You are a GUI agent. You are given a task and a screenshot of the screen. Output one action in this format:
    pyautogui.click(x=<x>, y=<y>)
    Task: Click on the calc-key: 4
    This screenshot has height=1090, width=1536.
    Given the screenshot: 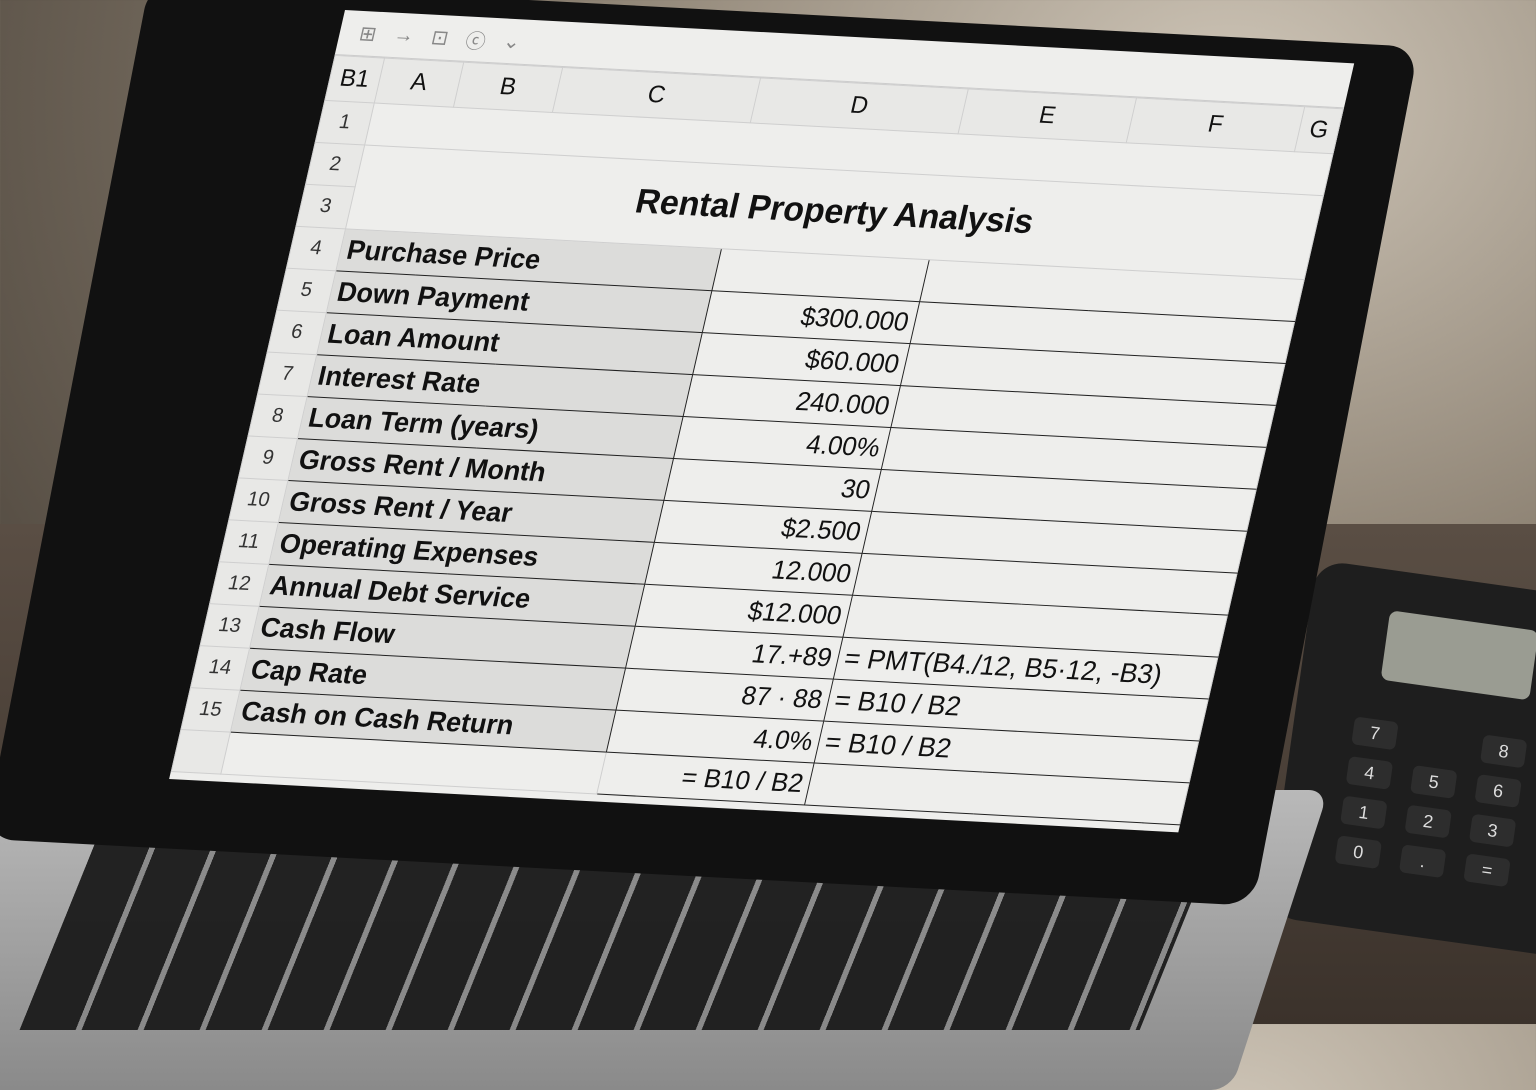 What is the action you would take?
    pyautogui.click(x=1369, y=772)
    